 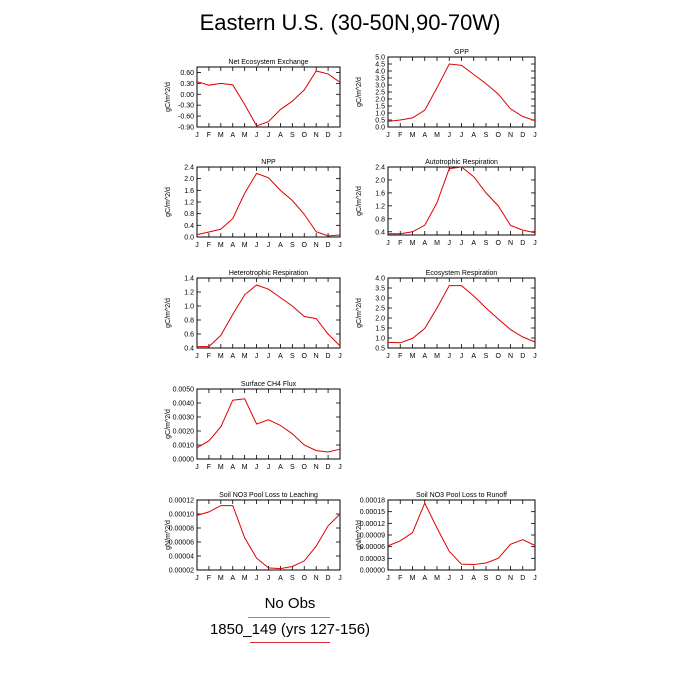 I want to click on panel-title: Autotrophic Respiration, so click(x=461, y=162).